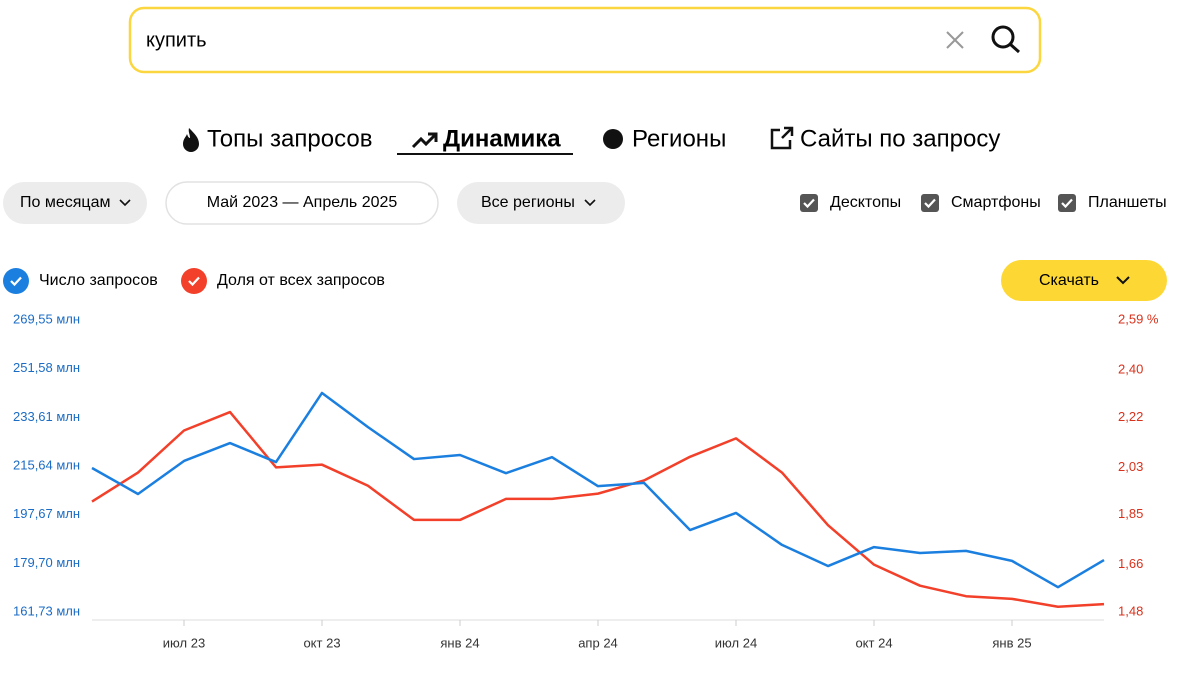 The image size is (1200, 679). Describe the element at coordinates (65, 202) in the screenshot. I see `period-type: По месяцам` at that location.